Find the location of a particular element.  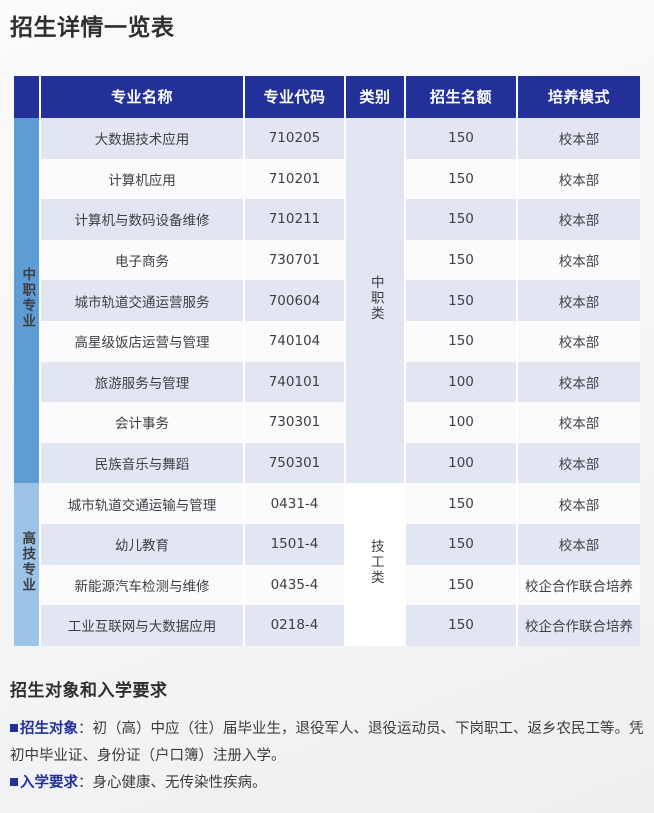

table-row: 计算机应用 710201 150 校本部 is located at coordinates (327, 179).